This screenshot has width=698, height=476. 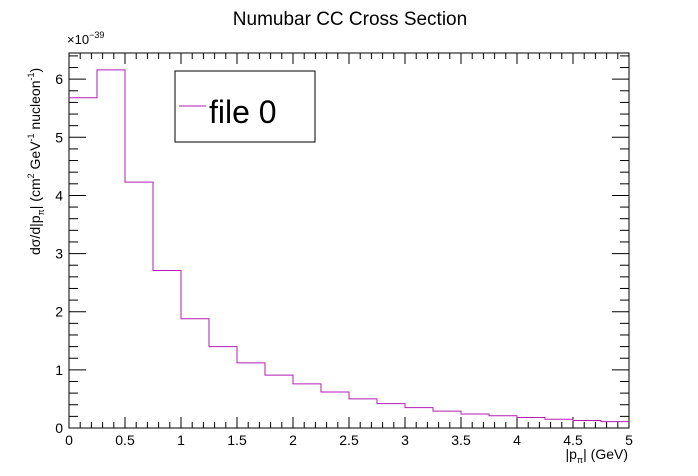 I want to click on y-axis-title-e: ), so click(x=35, y=70).